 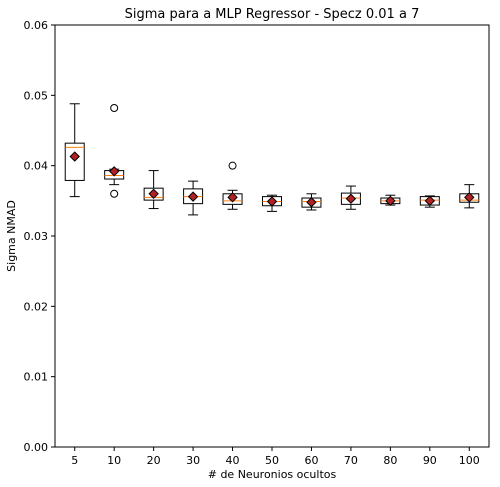 I want to click on y-tick-label: 0.05, so click(x=36, y=95).